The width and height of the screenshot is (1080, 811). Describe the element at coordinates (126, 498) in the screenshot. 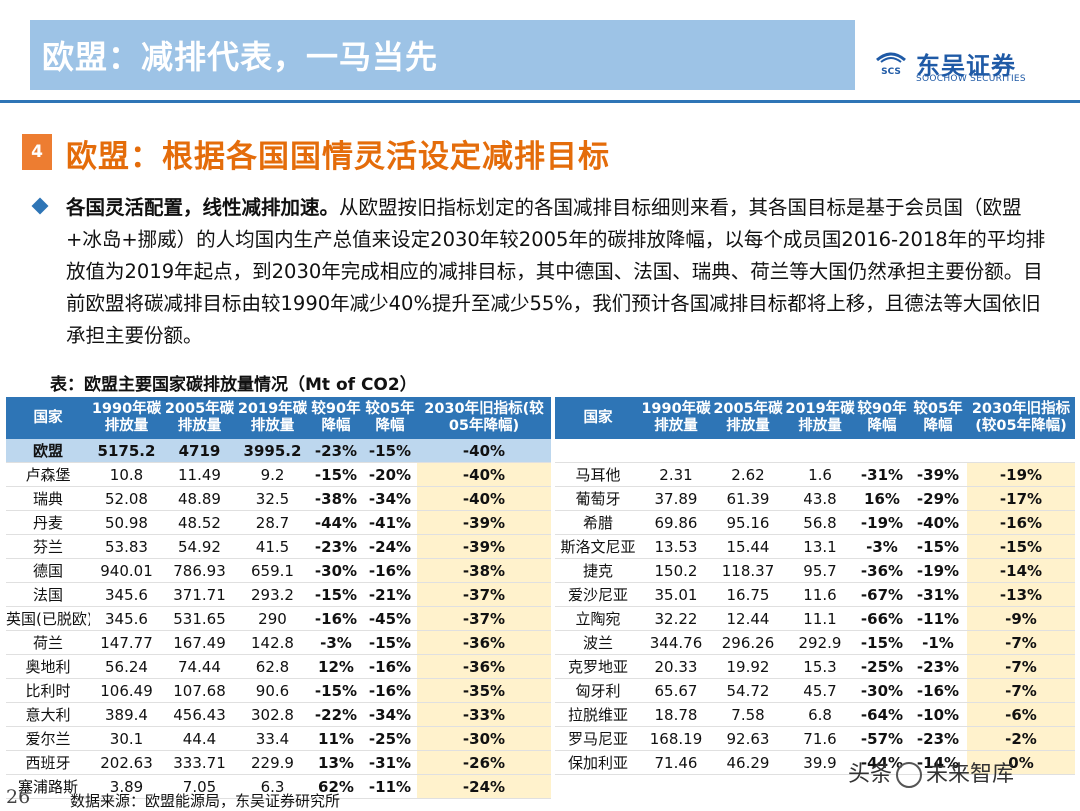

I see `cell-1990: 52.08` at that location.